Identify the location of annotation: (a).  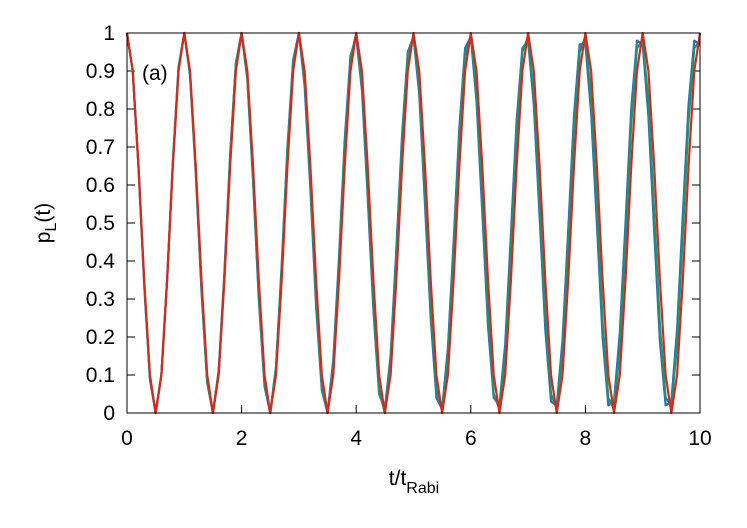
(155, 73).